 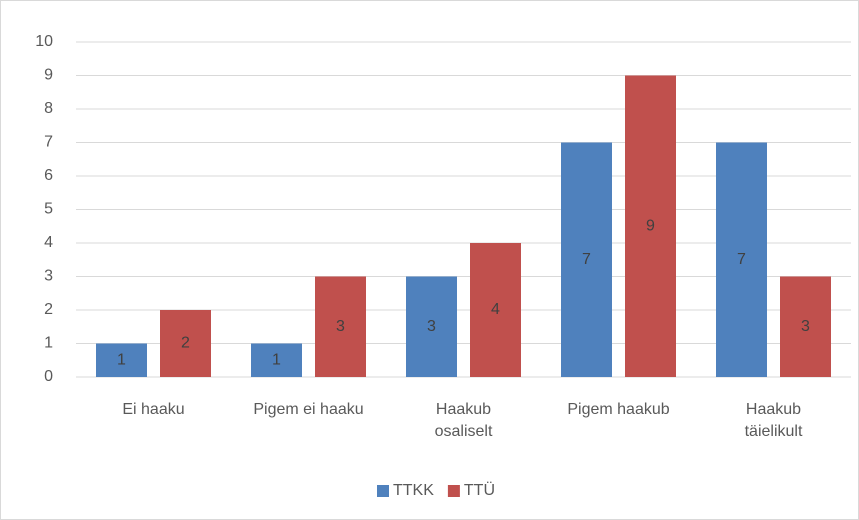 What do you see at coordinates (48, 175) in the screenshot?
I see `y-tick-label: 6` at bounding box center [48, 175].